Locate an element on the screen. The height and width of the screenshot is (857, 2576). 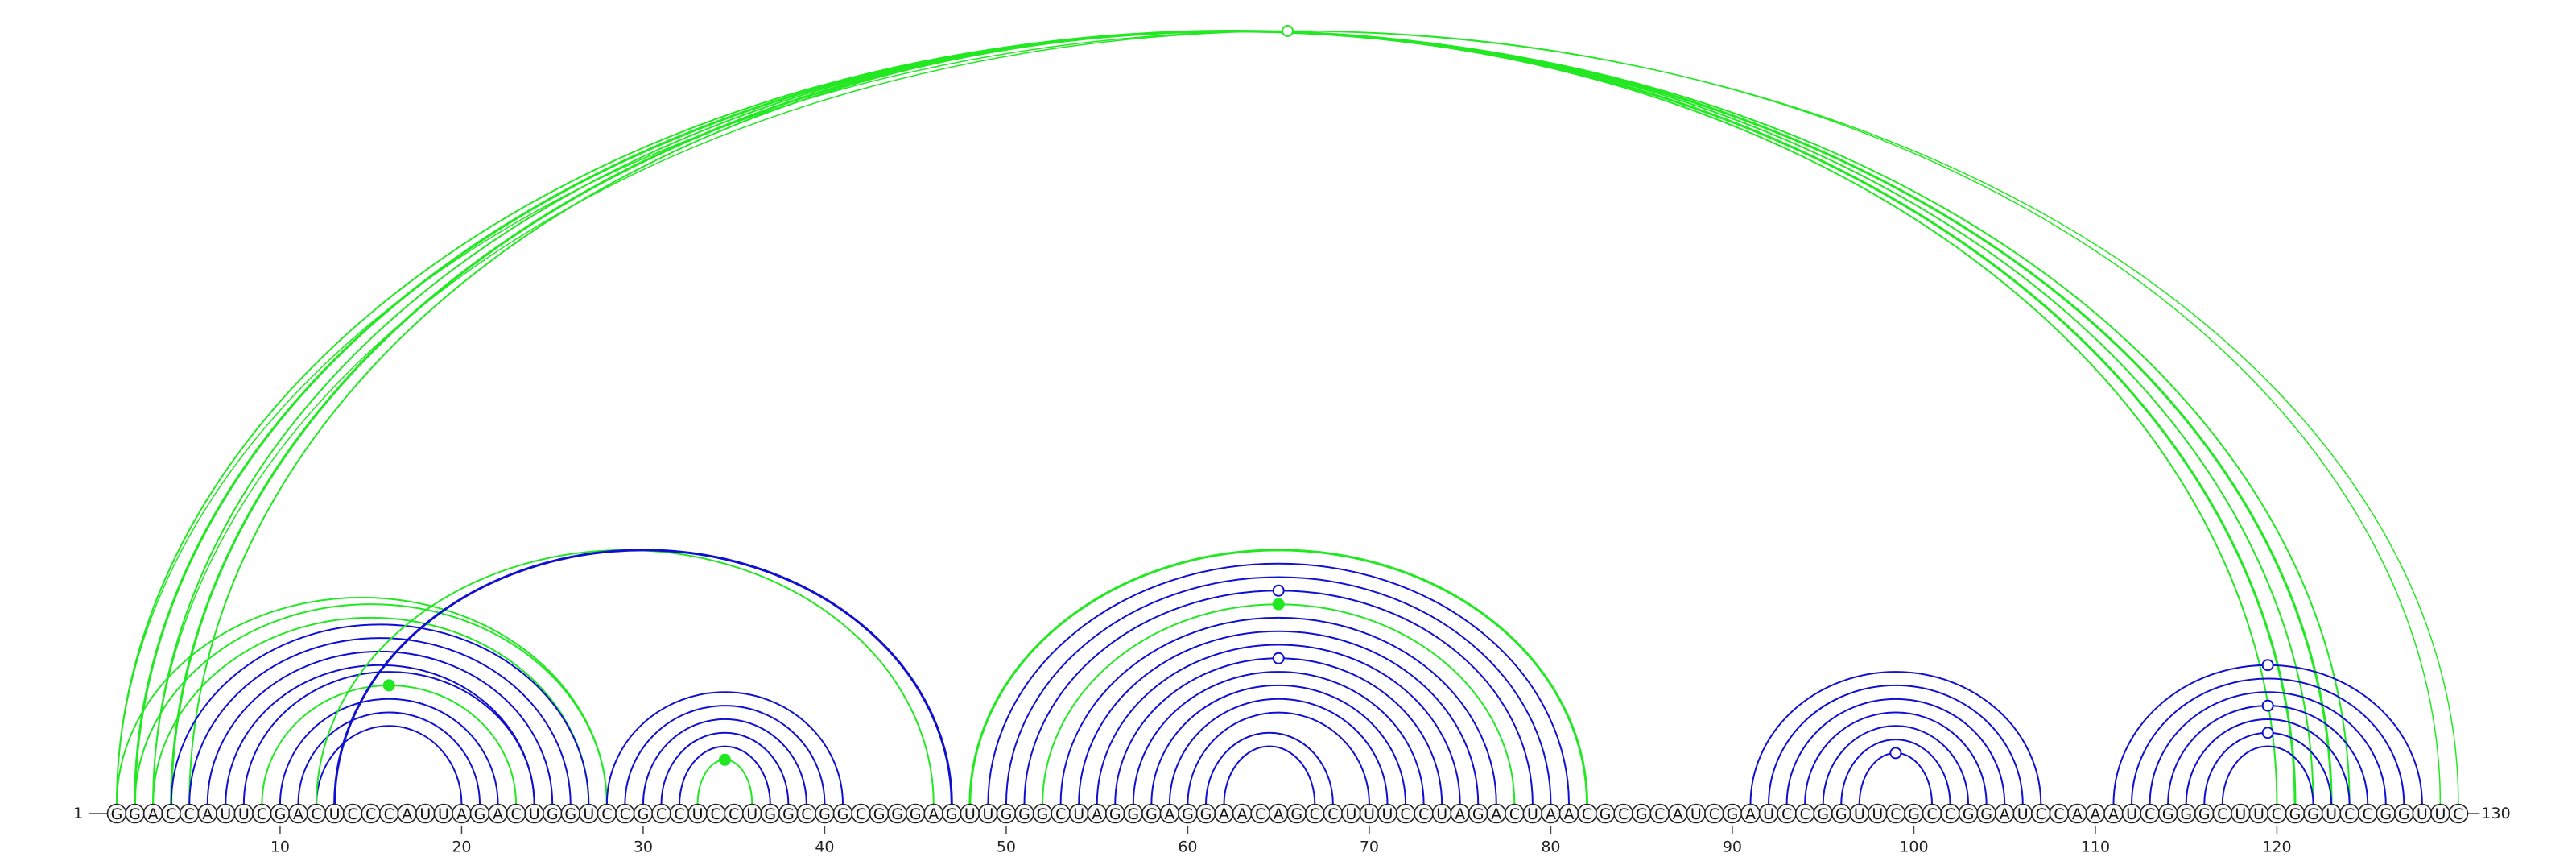
tick-label: 100 is located at coordinates (1913, 847).